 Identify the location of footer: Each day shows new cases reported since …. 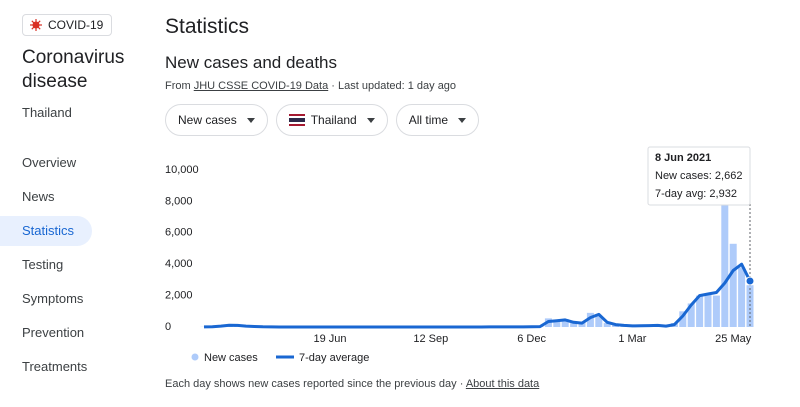
(352, 384).